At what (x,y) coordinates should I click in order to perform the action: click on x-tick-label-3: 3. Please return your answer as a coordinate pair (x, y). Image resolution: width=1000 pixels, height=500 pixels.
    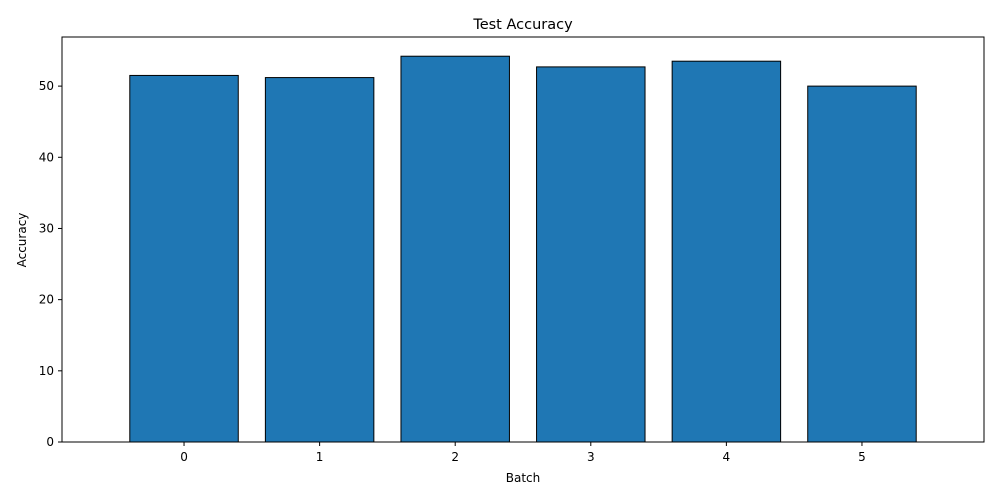
    Looking at the image, I should click on (591, 457).